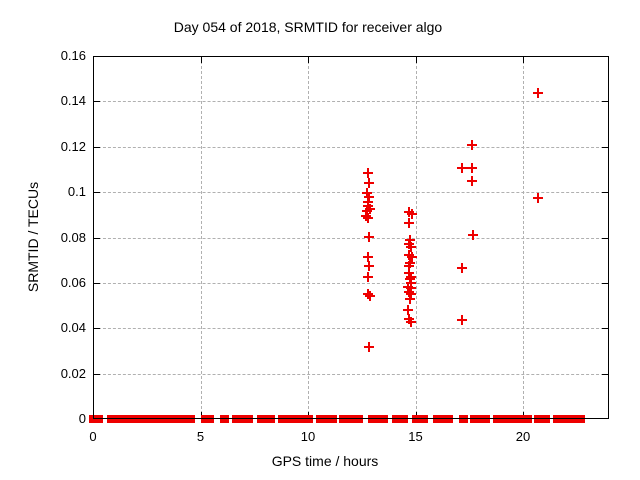 The width and height of the screenshot is (640, 480). What do you see at coordinates (73, 146) in the screenshot?
I see `y-tick-label: 0.12` at bounding box center [73, 146].